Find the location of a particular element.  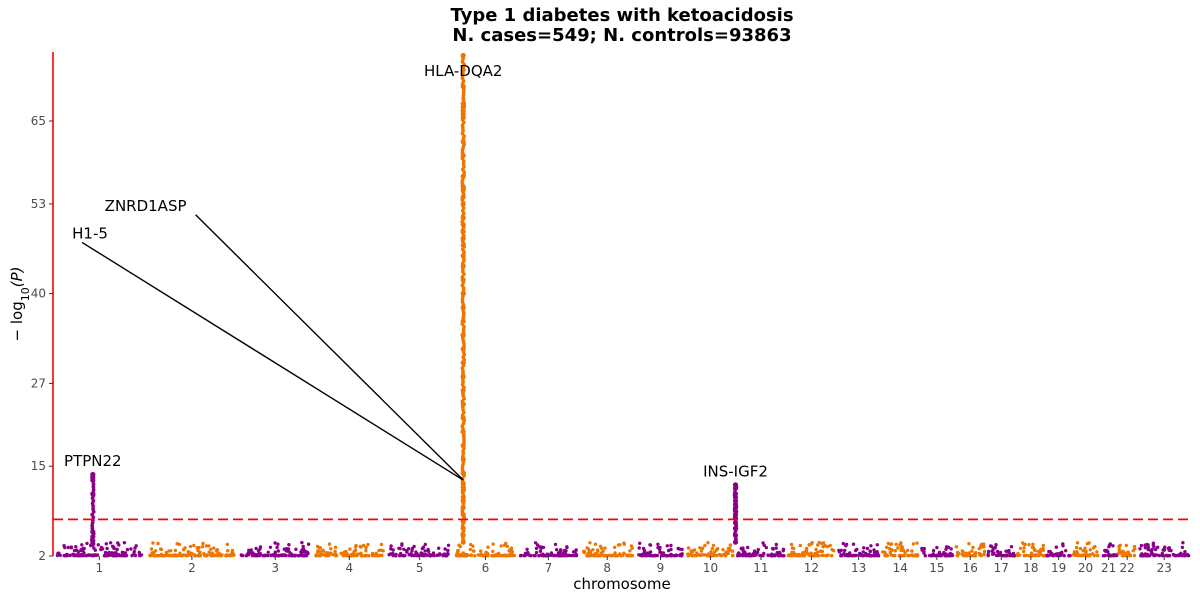

x-tick-label: 5 is located at coordinates (420, 568).